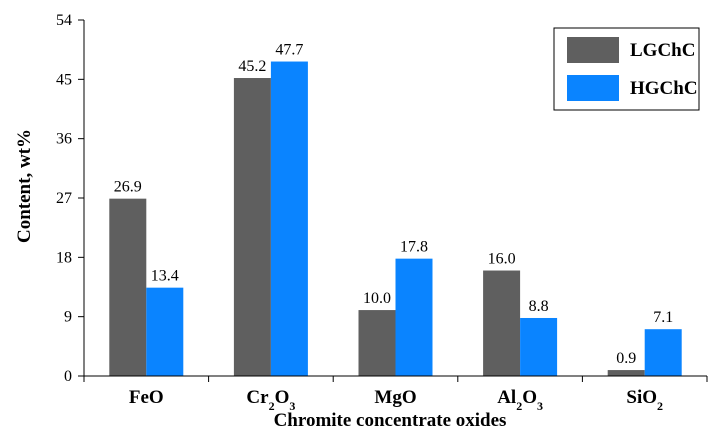 The image size is (713, 432). What do you see at coordinates (663, 317) in the screenshot?
I see `data-label: 7.1` at bounding box center [663, 317].